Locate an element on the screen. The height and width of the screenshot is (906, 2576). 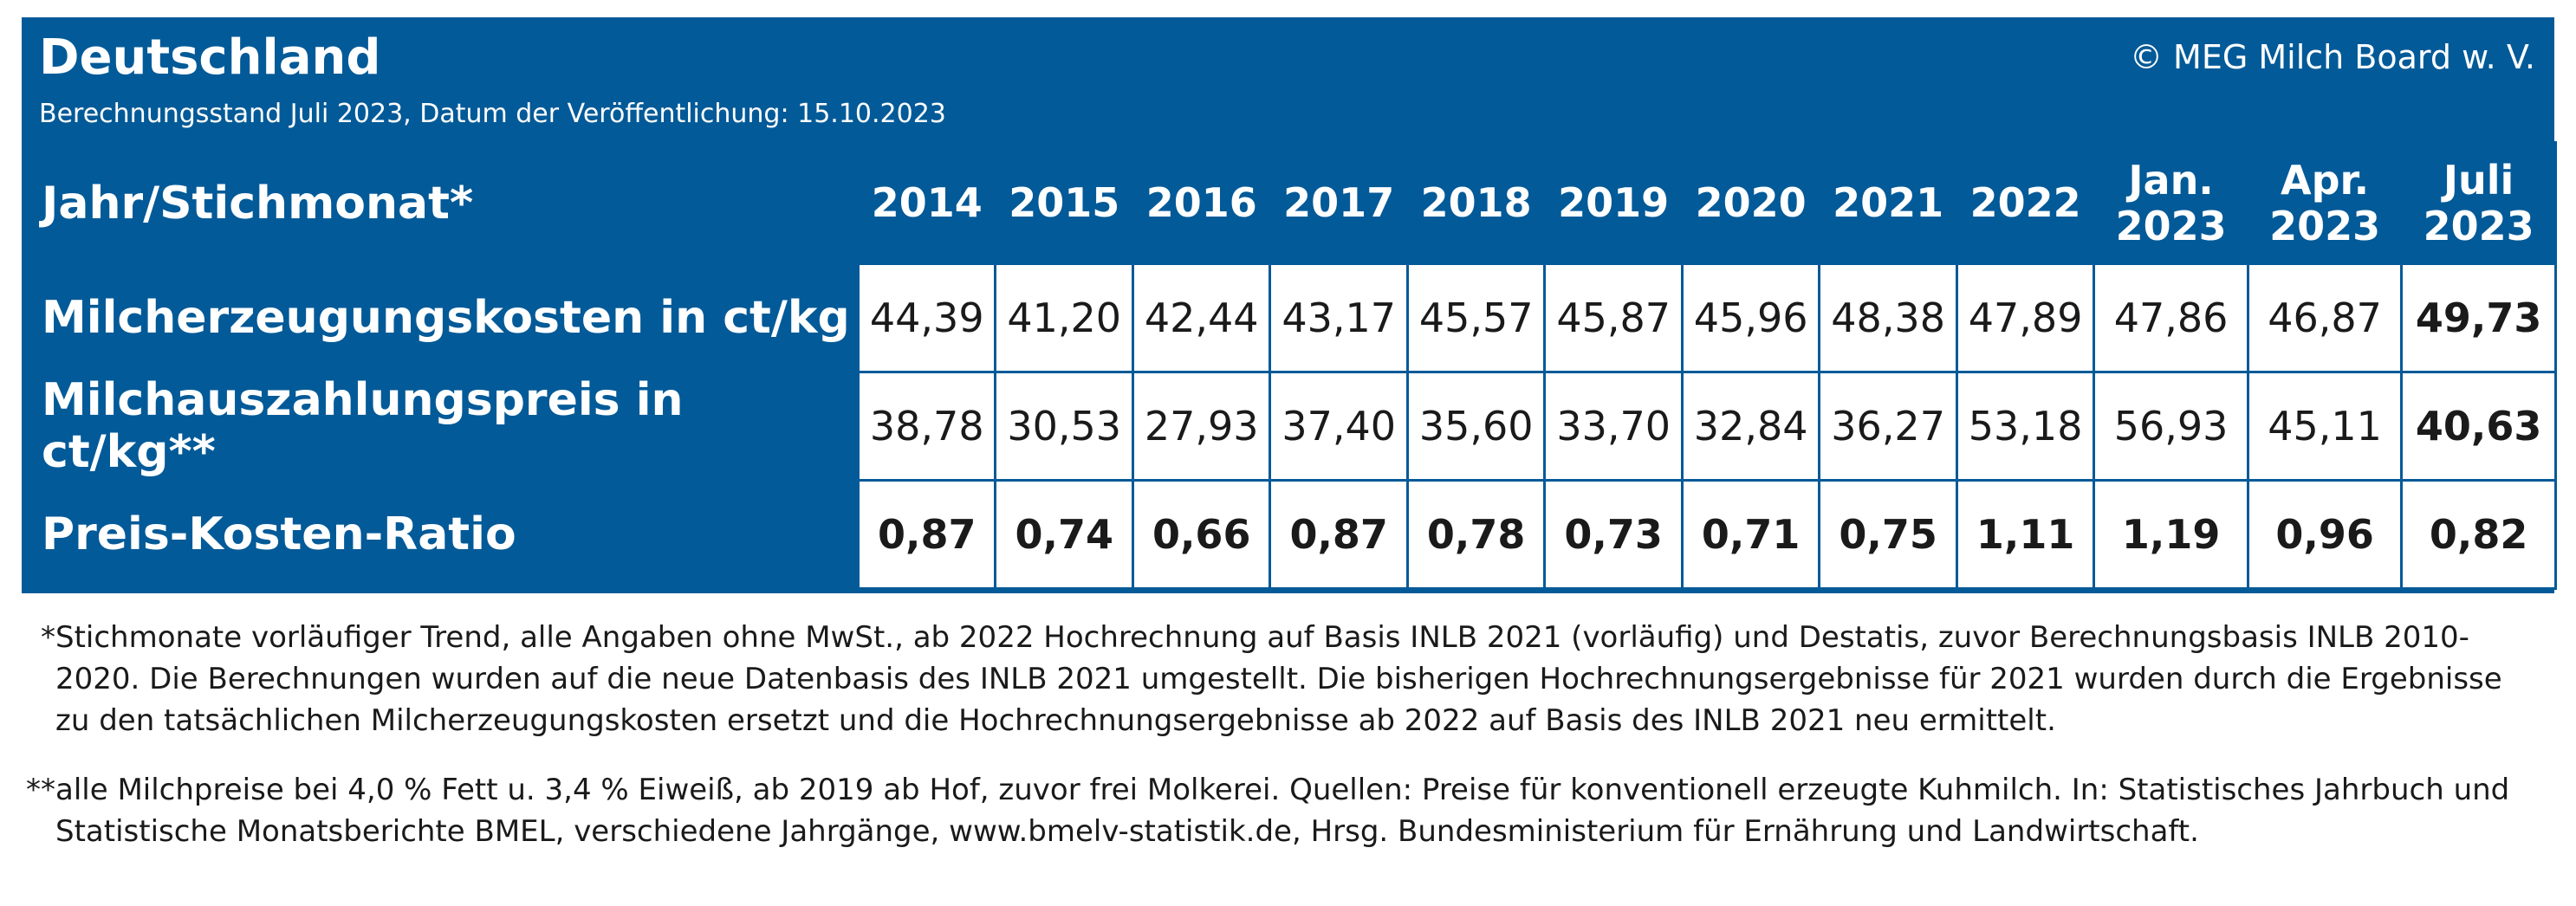
column-header: 2018 is located at coordinates (1476, 203).